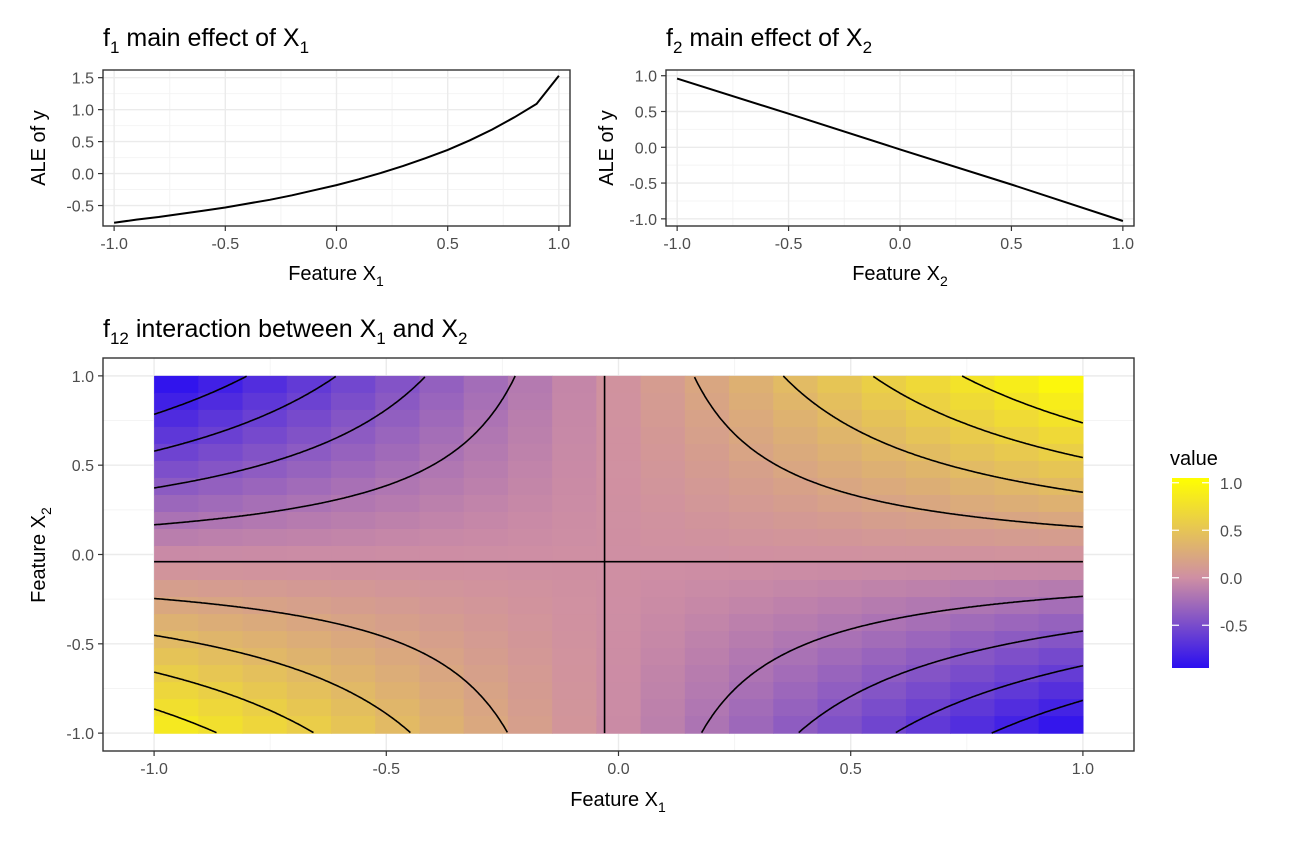 Image resolution: width=1290 pixels, height=841 pixels. Describe the element at coordinates (39, 148) in the screenshot. I see `f1-y-axis-title: ALE of y` at that location.